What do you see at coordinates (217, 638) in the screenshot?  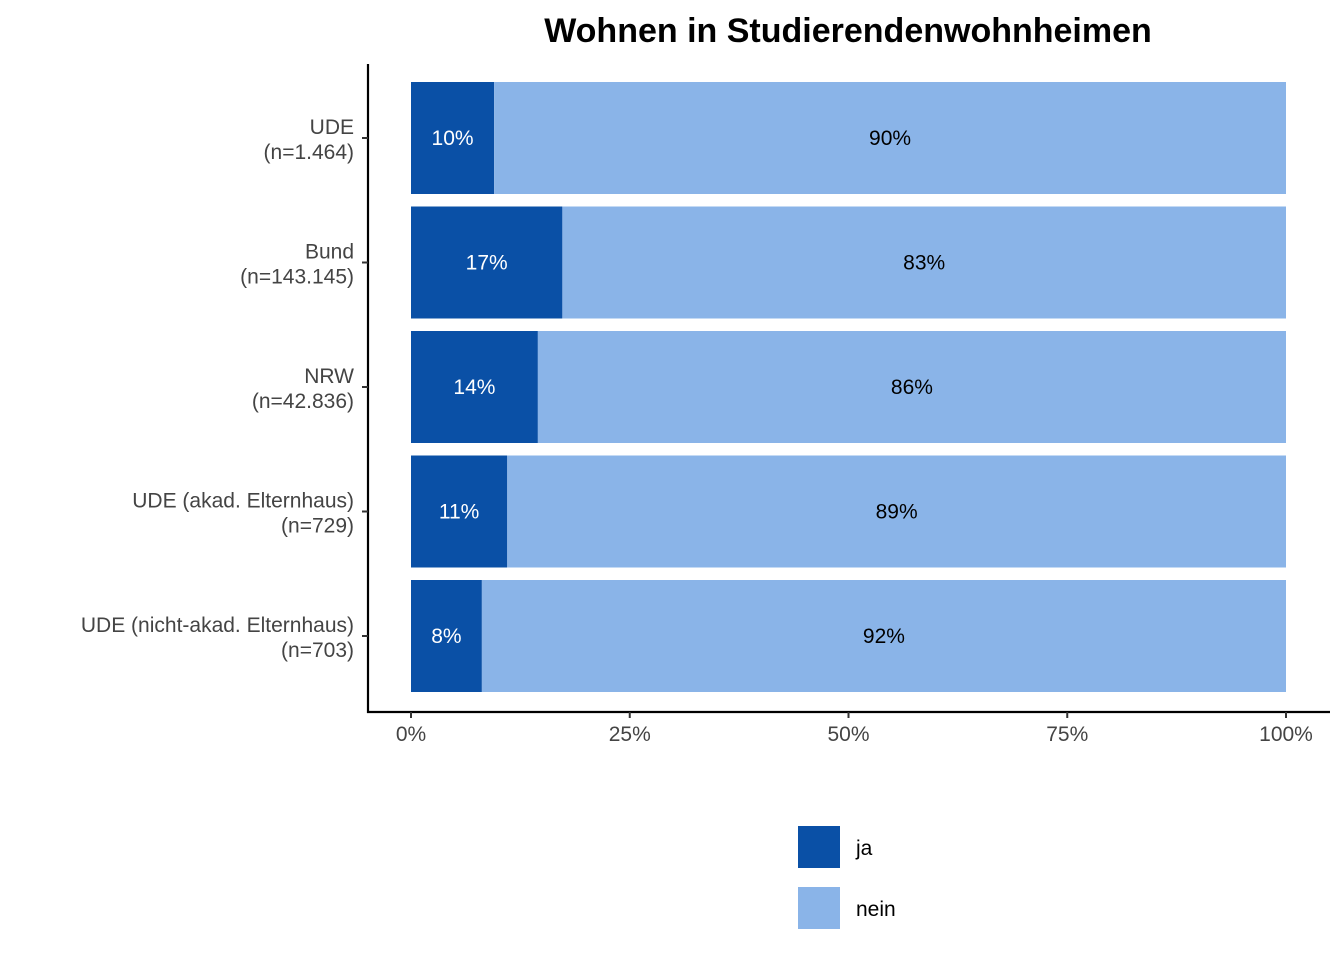 I see `category-label-4: UDE (nicht-akad. Elternhaus) (n=703)` at bounding box center [217, 638].